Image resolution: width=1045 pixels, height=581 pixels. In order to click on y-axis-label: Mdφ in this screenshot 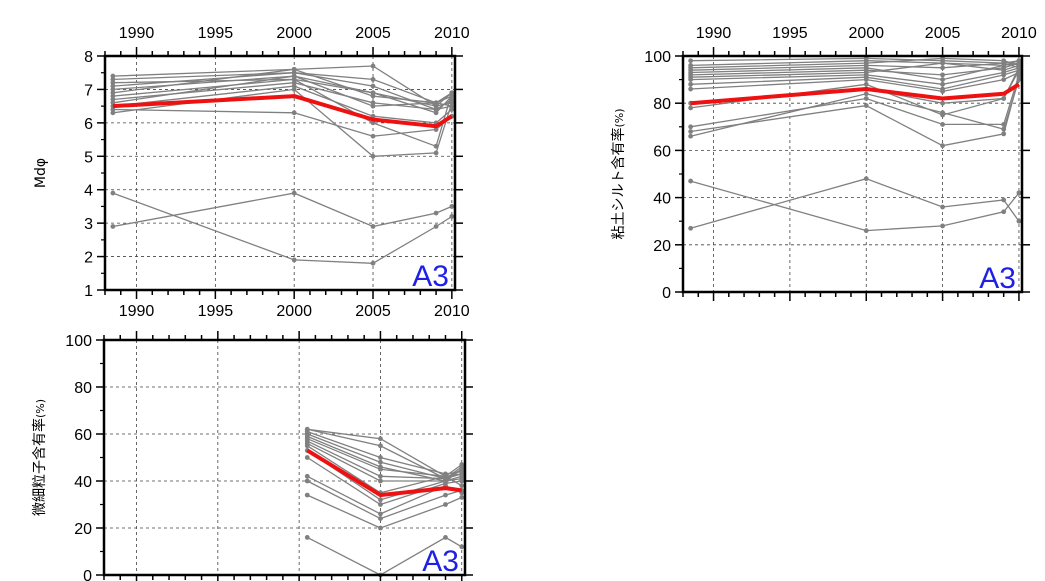, I will do `click(41, 173)`.